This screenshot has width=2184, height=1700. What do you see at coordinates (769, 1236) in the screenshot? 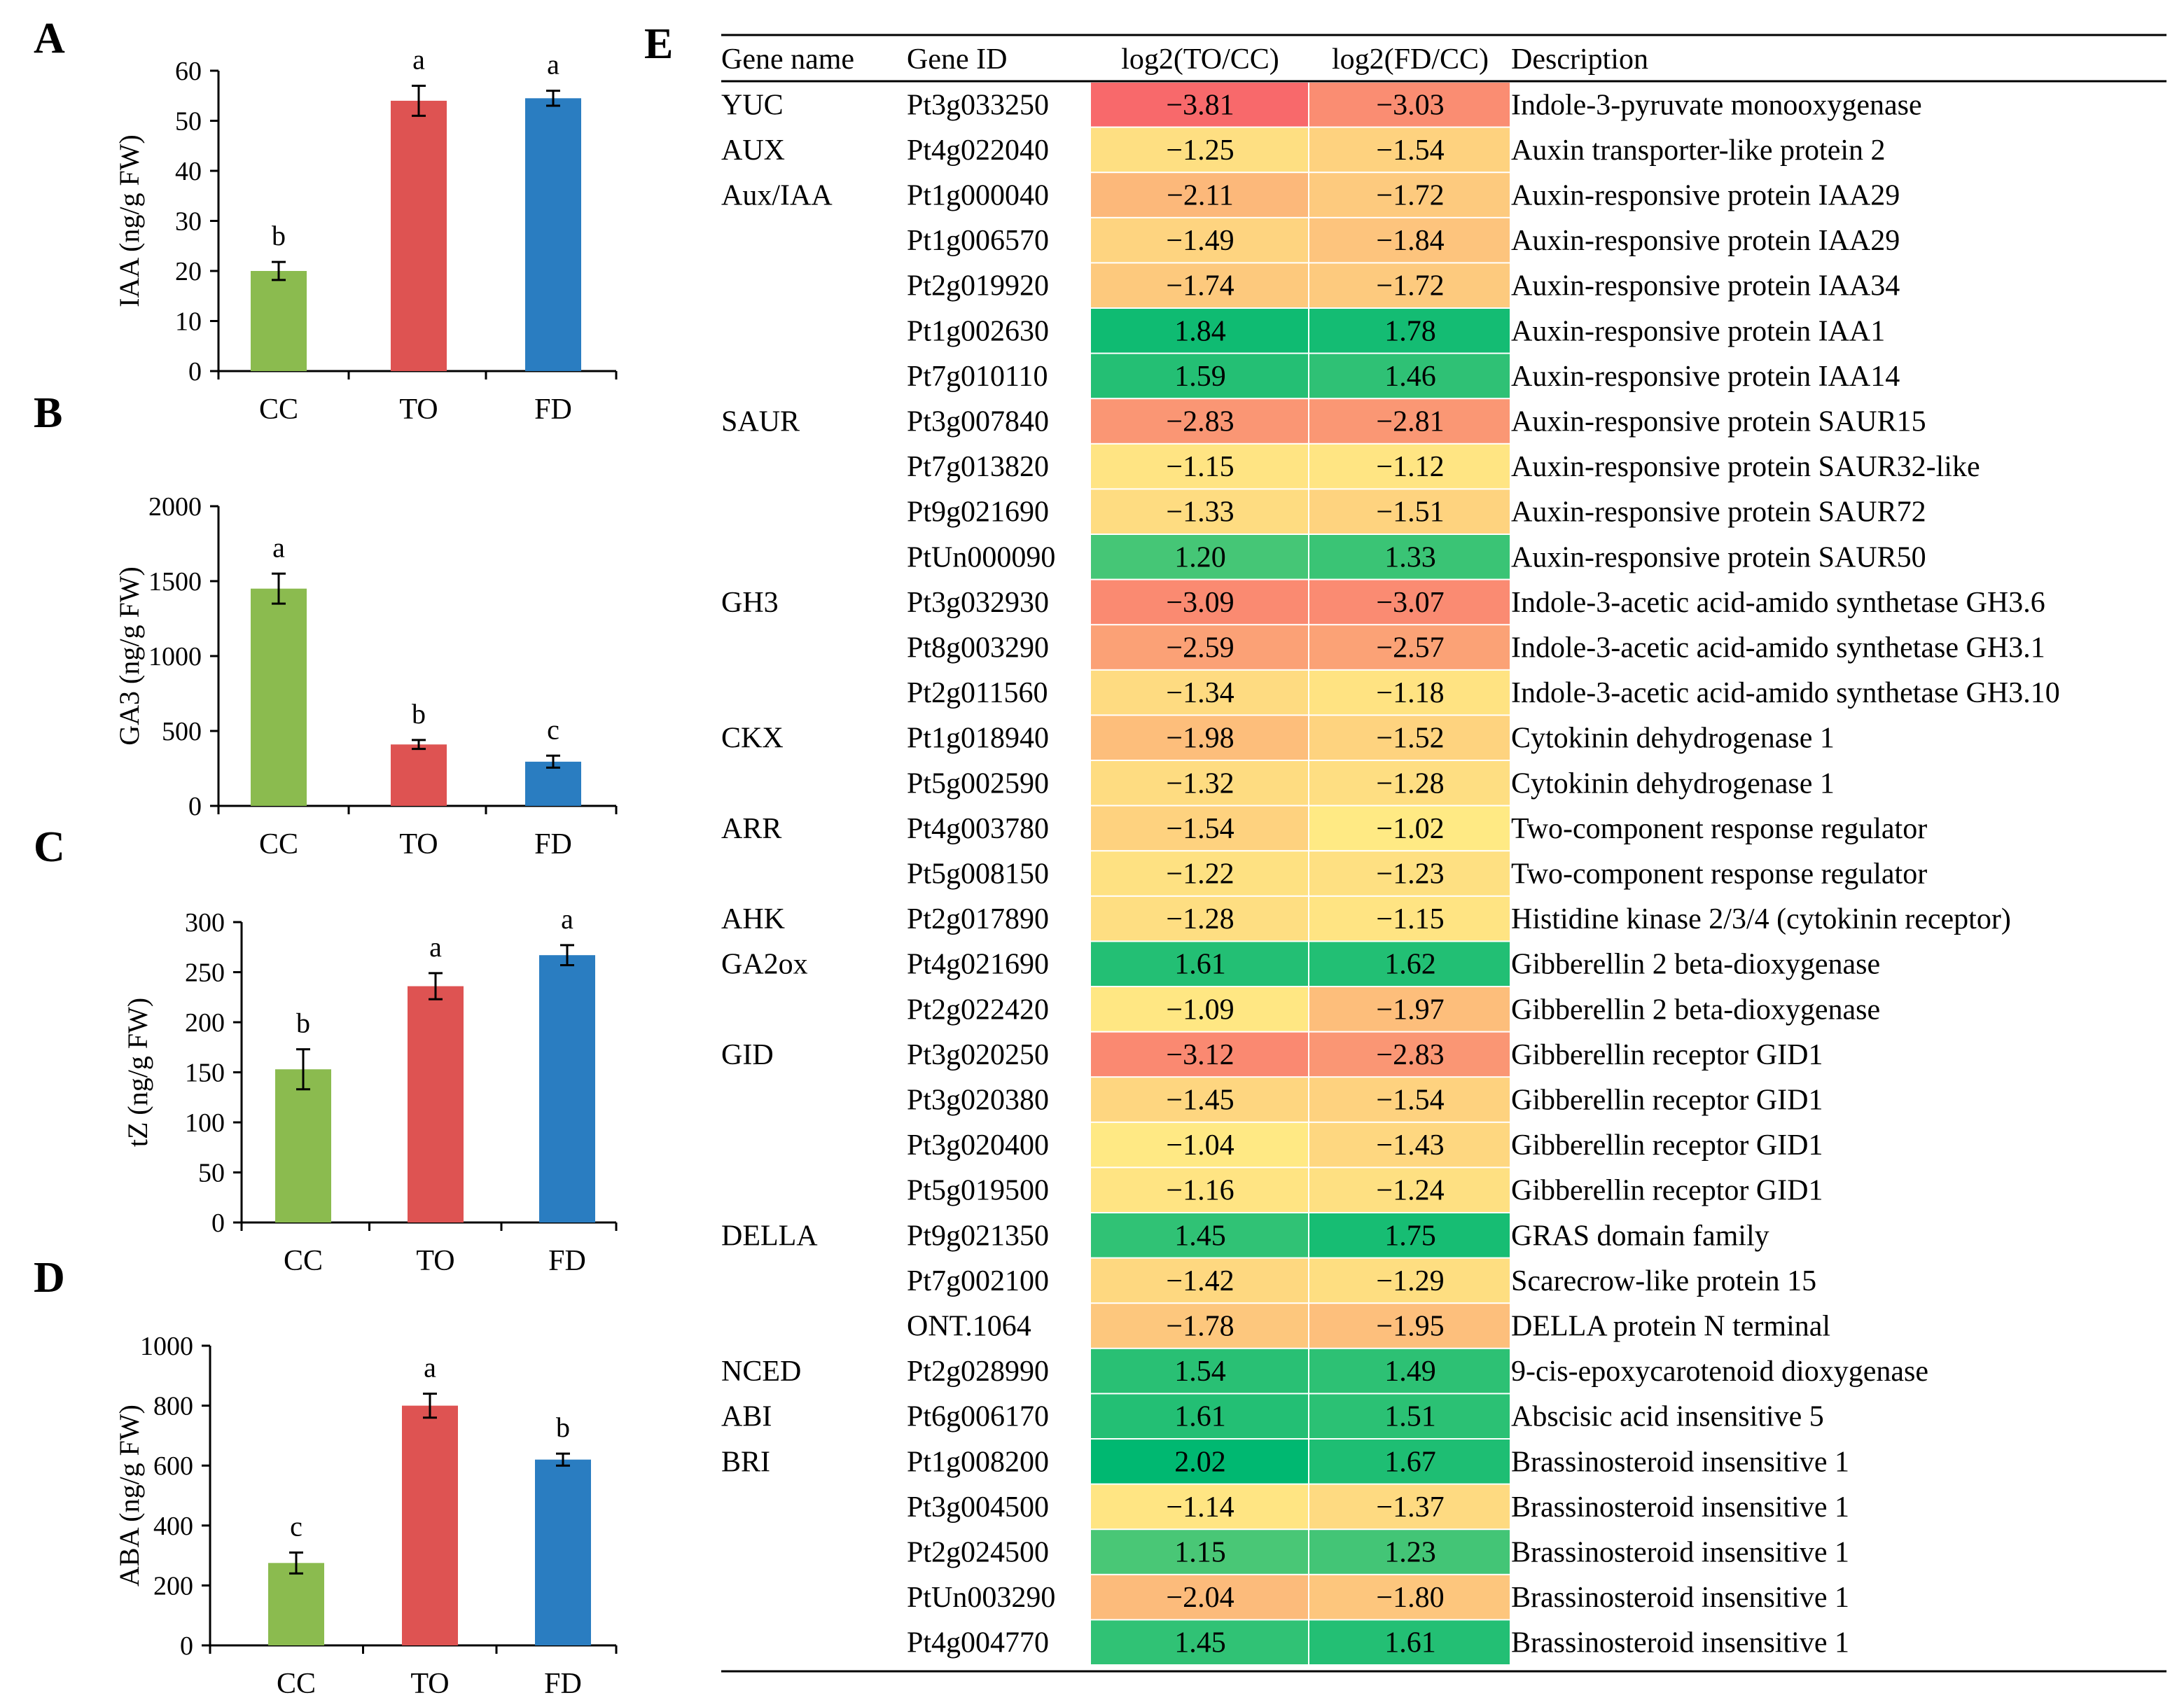
I see `gene-name-cell: DELLA` at bounding box center [769, 1236].